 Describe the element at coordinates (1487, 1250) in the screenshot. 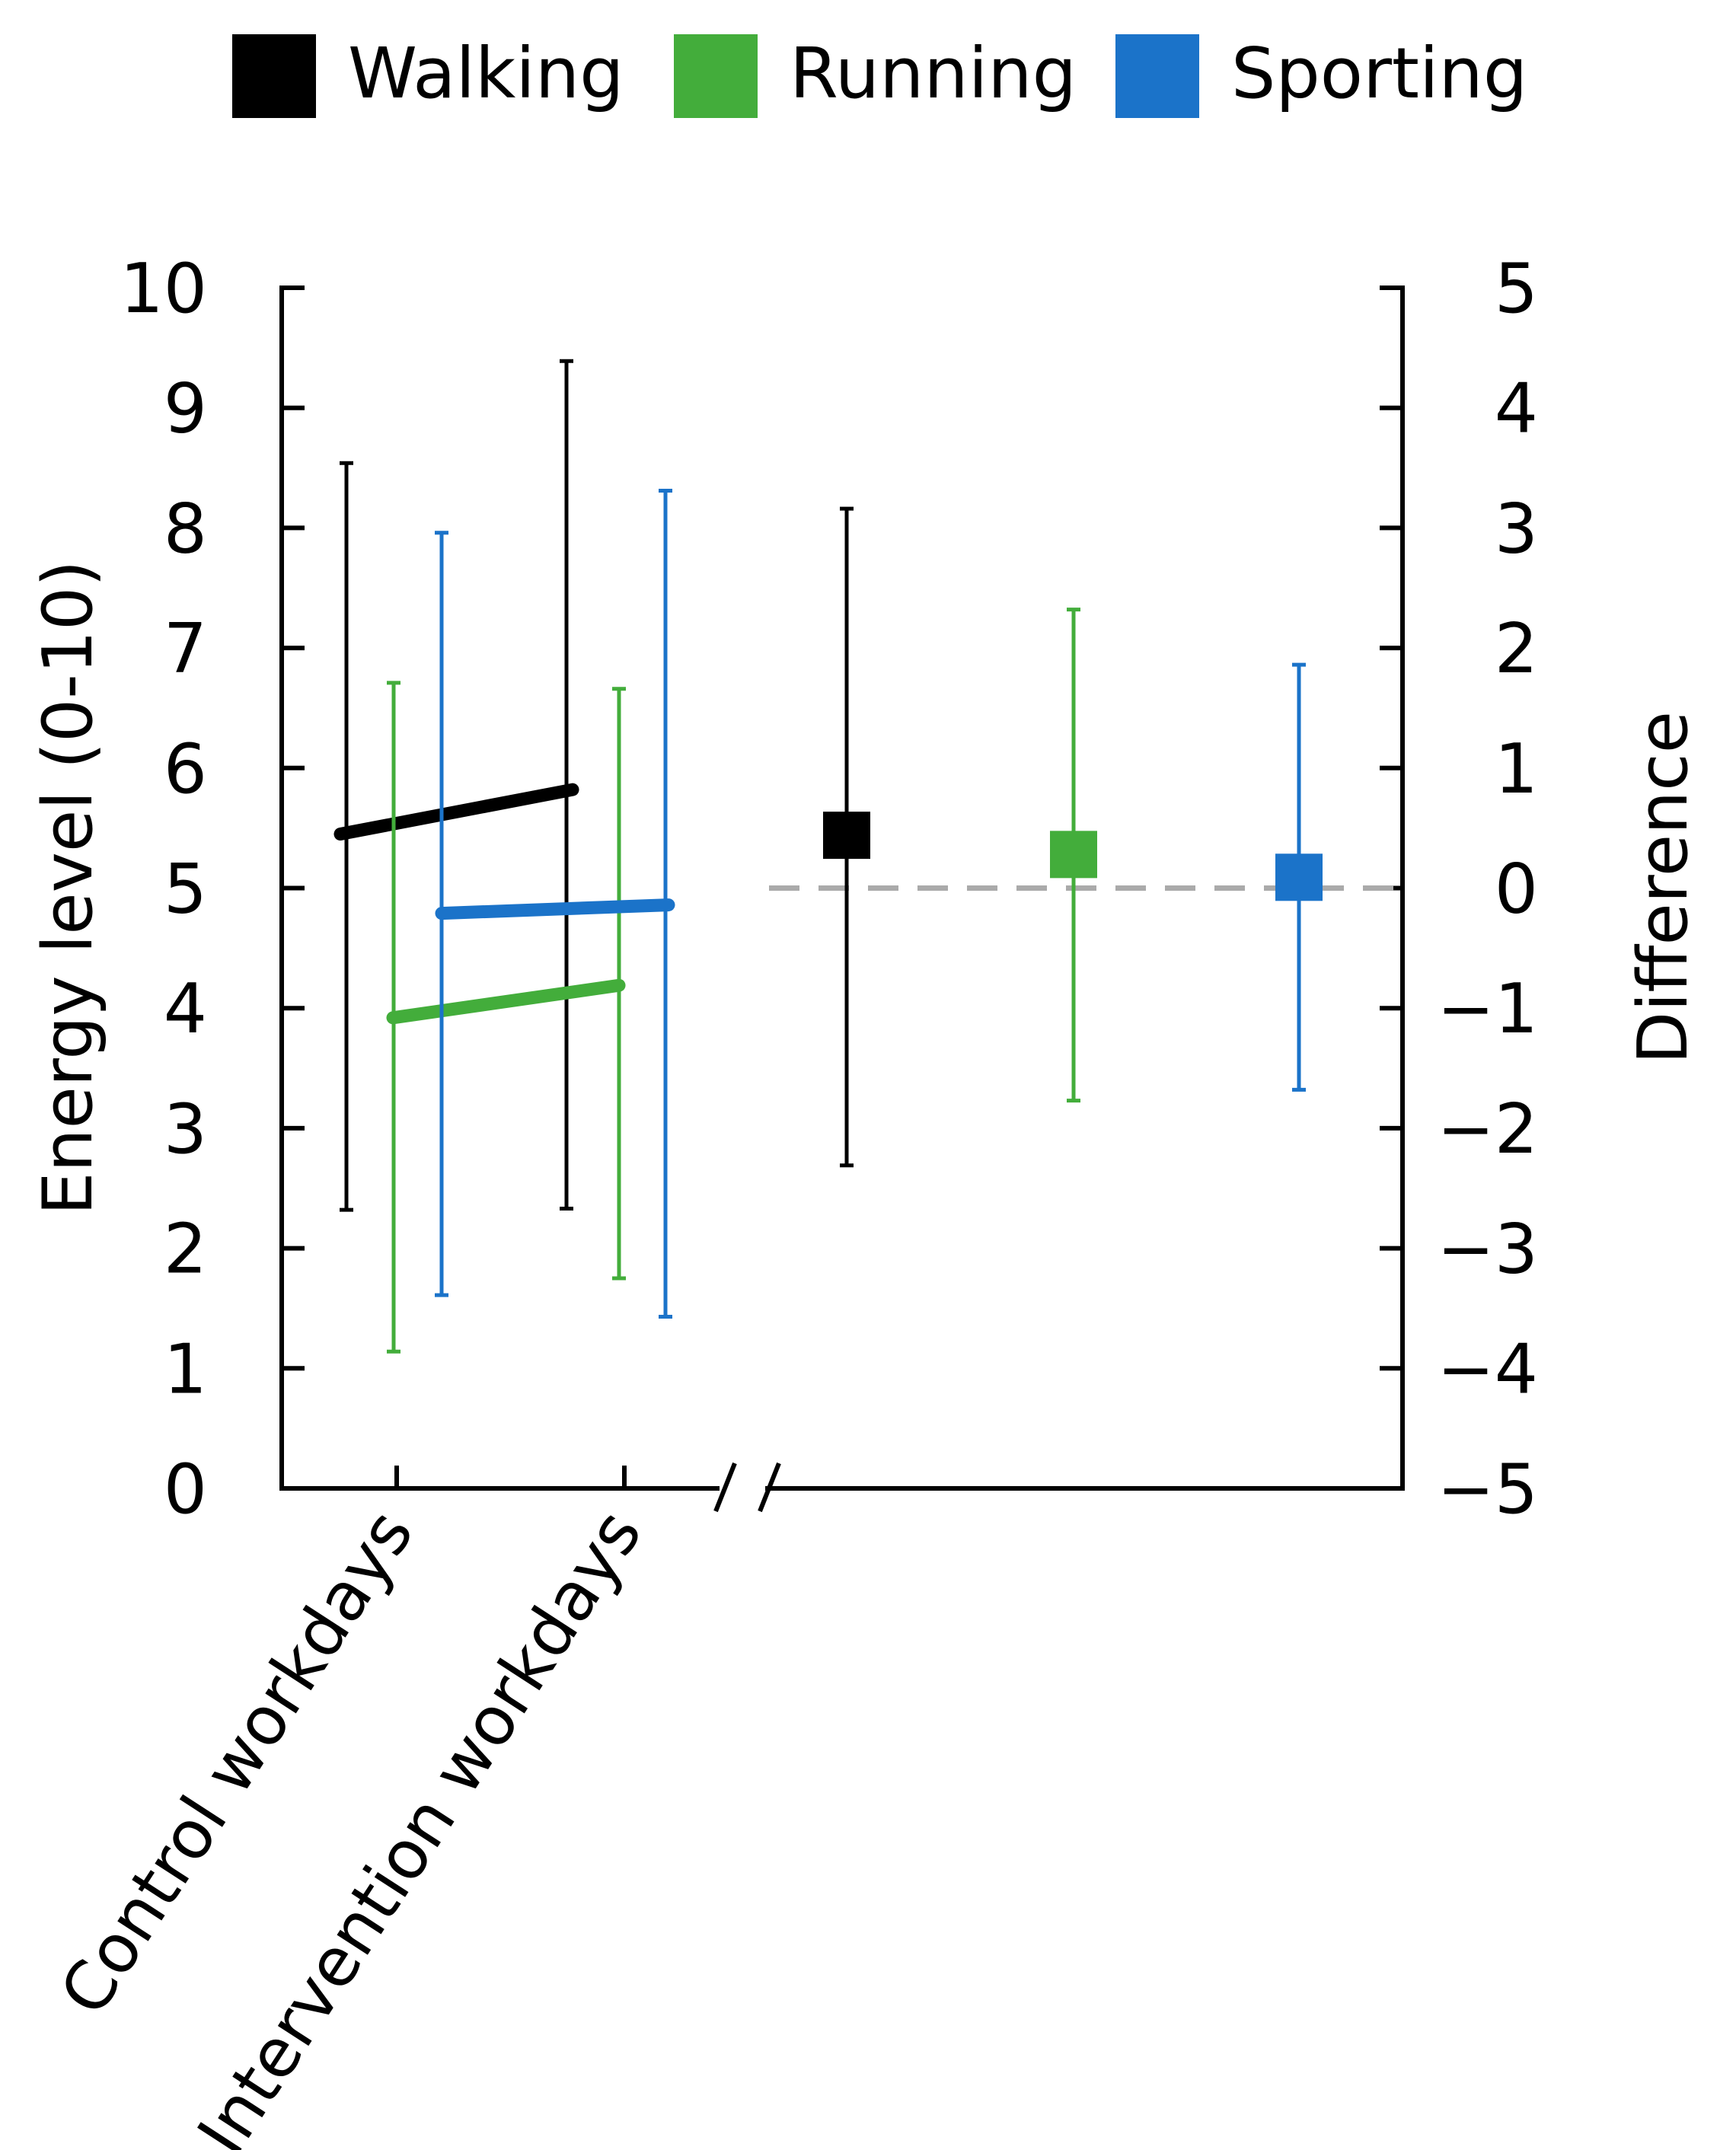

I see `right-tick-label: −3` at that location.